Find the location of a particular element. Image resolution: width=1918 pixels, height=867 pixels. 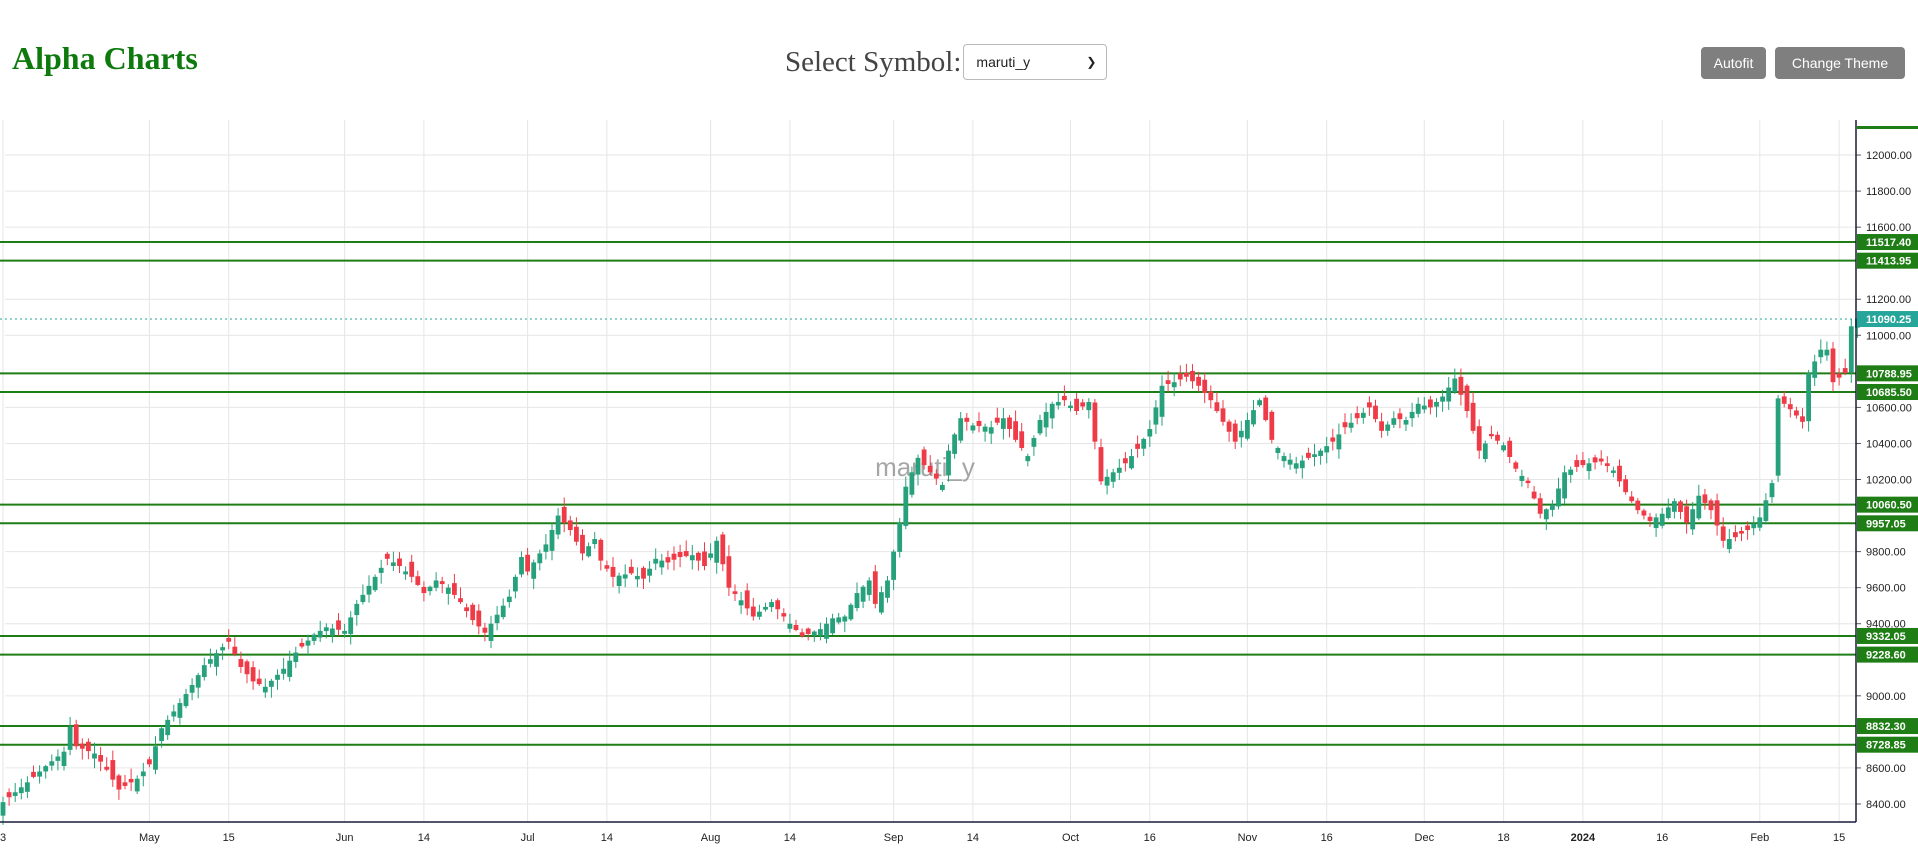

autofit-button: Autofit is located at coordinates (1733, 63).